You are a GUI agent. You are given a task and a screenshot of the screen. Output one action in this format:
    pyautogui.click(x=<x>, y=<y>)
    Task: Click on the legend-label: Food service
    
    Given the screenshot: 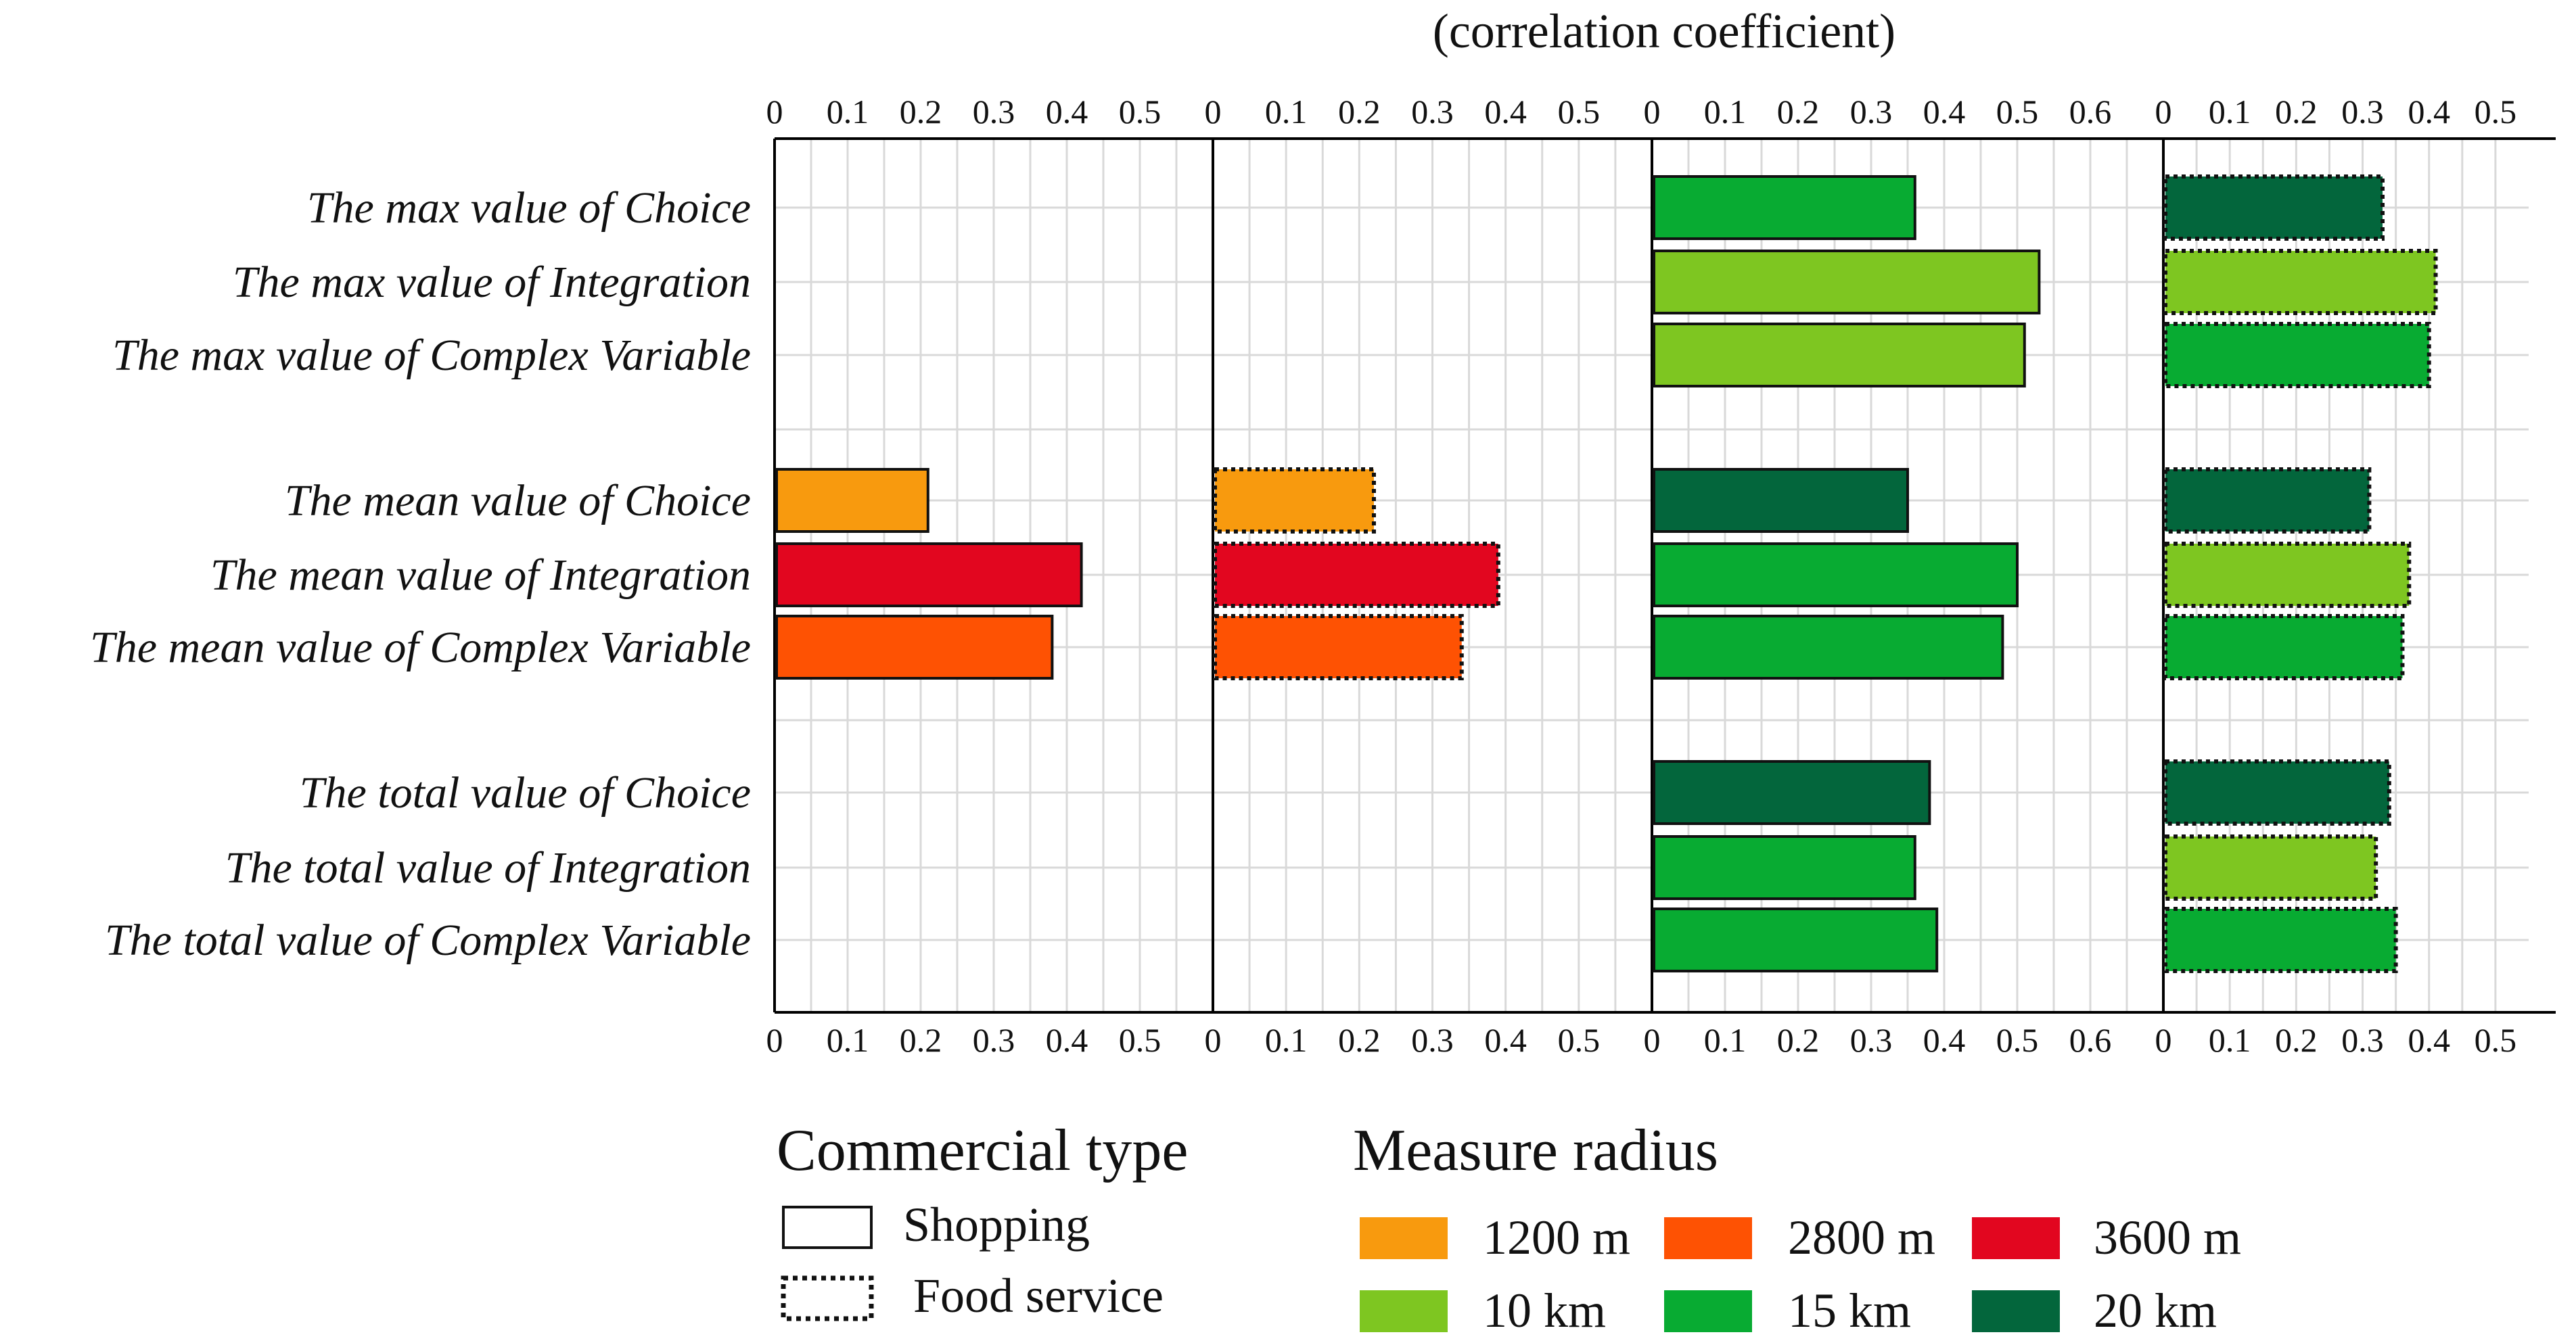 What is the action you would take?
    pyautogui.click(x=1038, y=1296)
    